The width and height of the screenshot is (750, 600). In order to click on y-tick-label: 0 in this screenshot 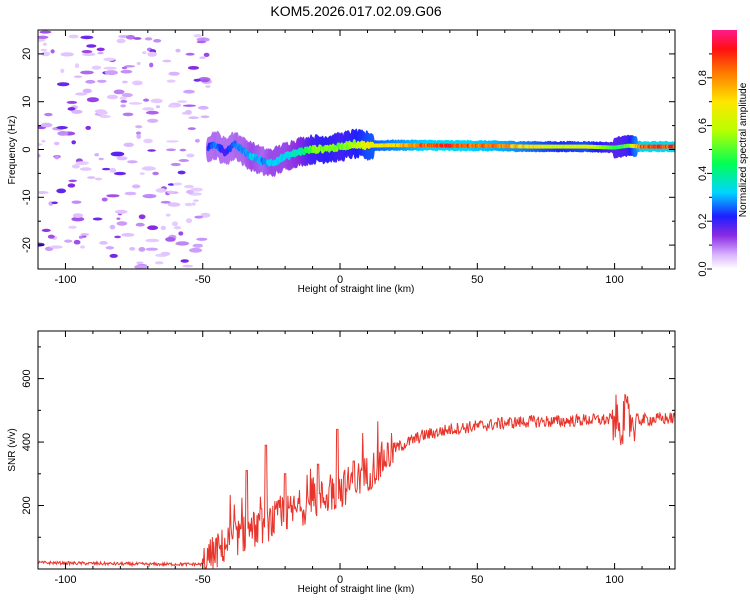, I will do `click(27, 149)`.